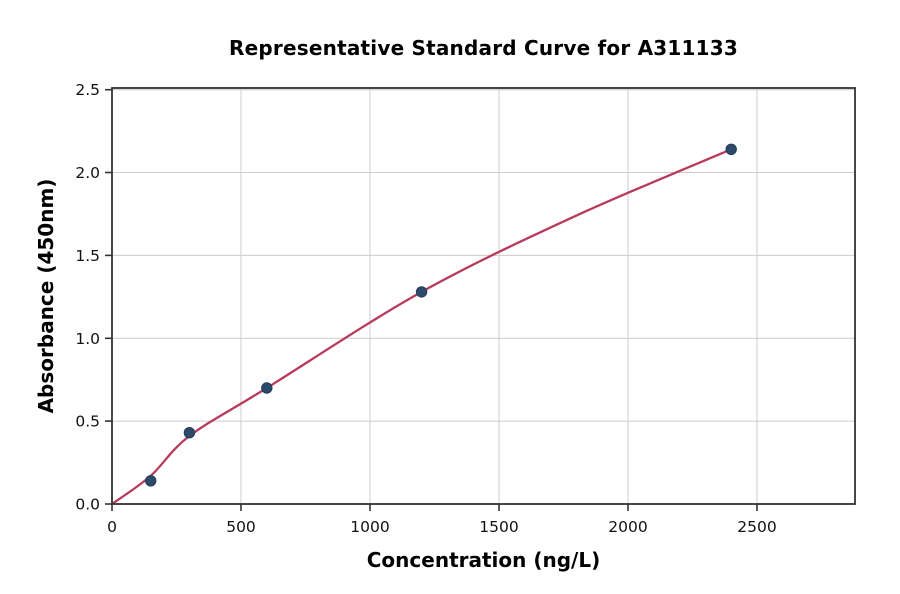  What do you see at coordinates (756, 527) in the screenshot?
I see `x-tick-label: 2500` at bounding box center [756, 527].